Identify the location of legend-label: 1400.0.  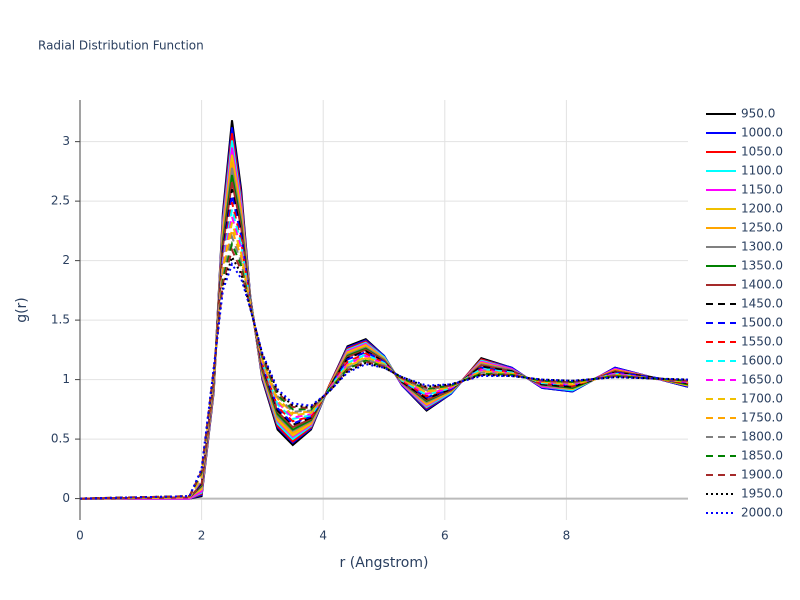
(762, 285).